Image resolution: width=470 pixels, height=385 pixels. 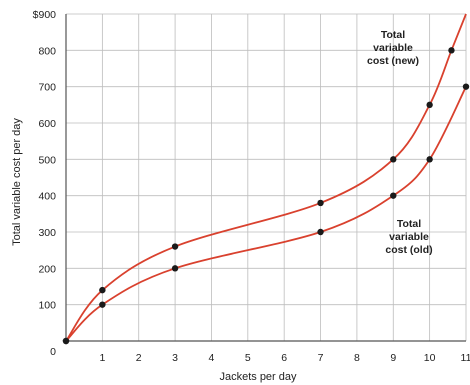 What do you see at coordinates (47, 197) in the screenshot?
I see `y-tick-label-400: 400` at bounding box center [47, 197].